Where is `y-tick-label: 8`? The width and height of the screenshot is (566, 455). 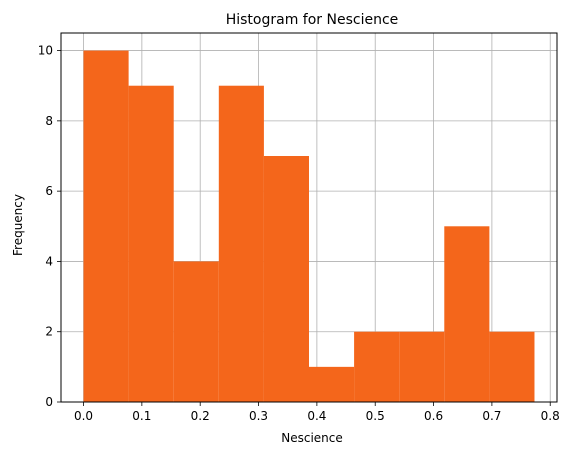
y-tick-label: 8 is located at coordinates (49, 121).